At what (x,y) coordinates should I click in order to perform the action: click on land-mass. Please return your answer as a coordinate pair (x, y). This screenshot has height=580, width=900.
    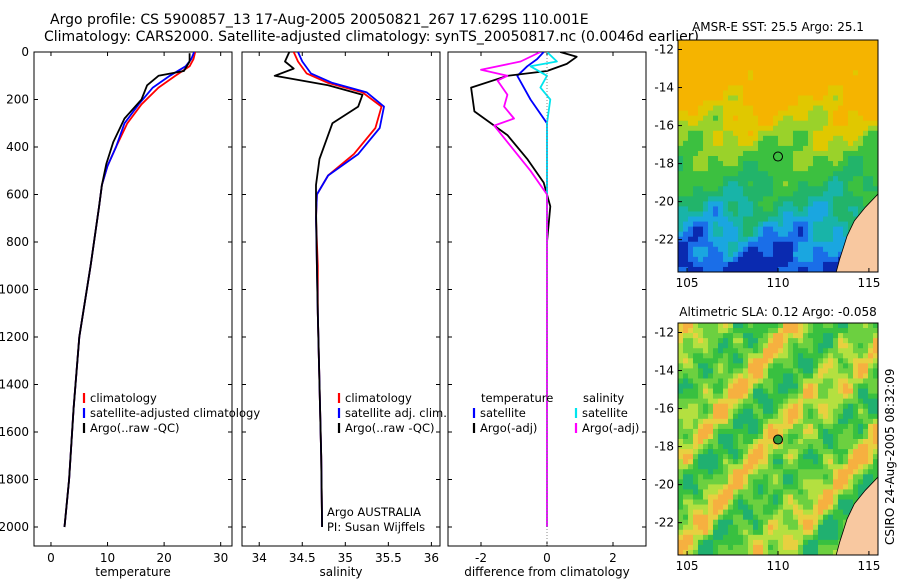
    Looking at the image, I should click on (856, 515).